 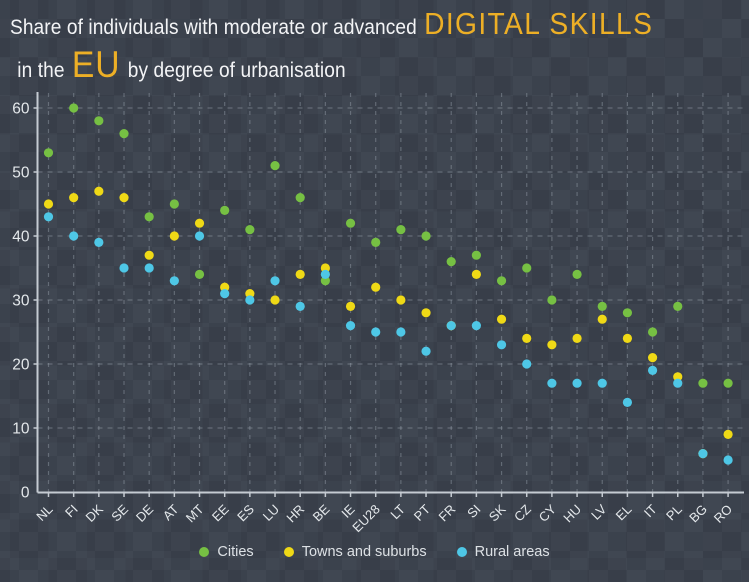 What do you see at coordinates (225, 210) in the screenshot?
I see `data-point-cities-EE` at bounding box center [225, 210].